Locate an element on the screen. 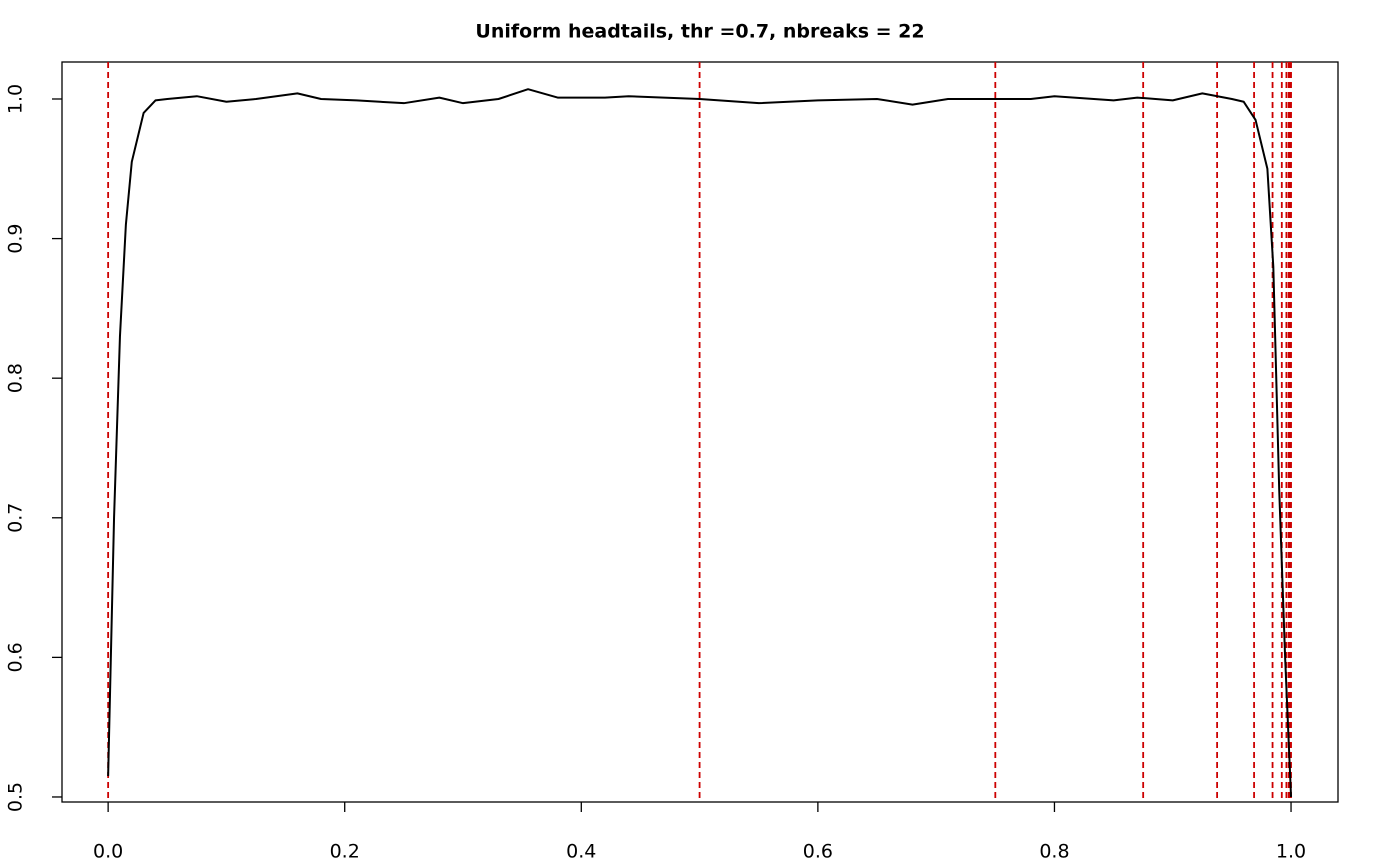 The width and height of the screenshot is (1400, 865). x-tick-label: 0.0 is located at coordinates (108, 852).